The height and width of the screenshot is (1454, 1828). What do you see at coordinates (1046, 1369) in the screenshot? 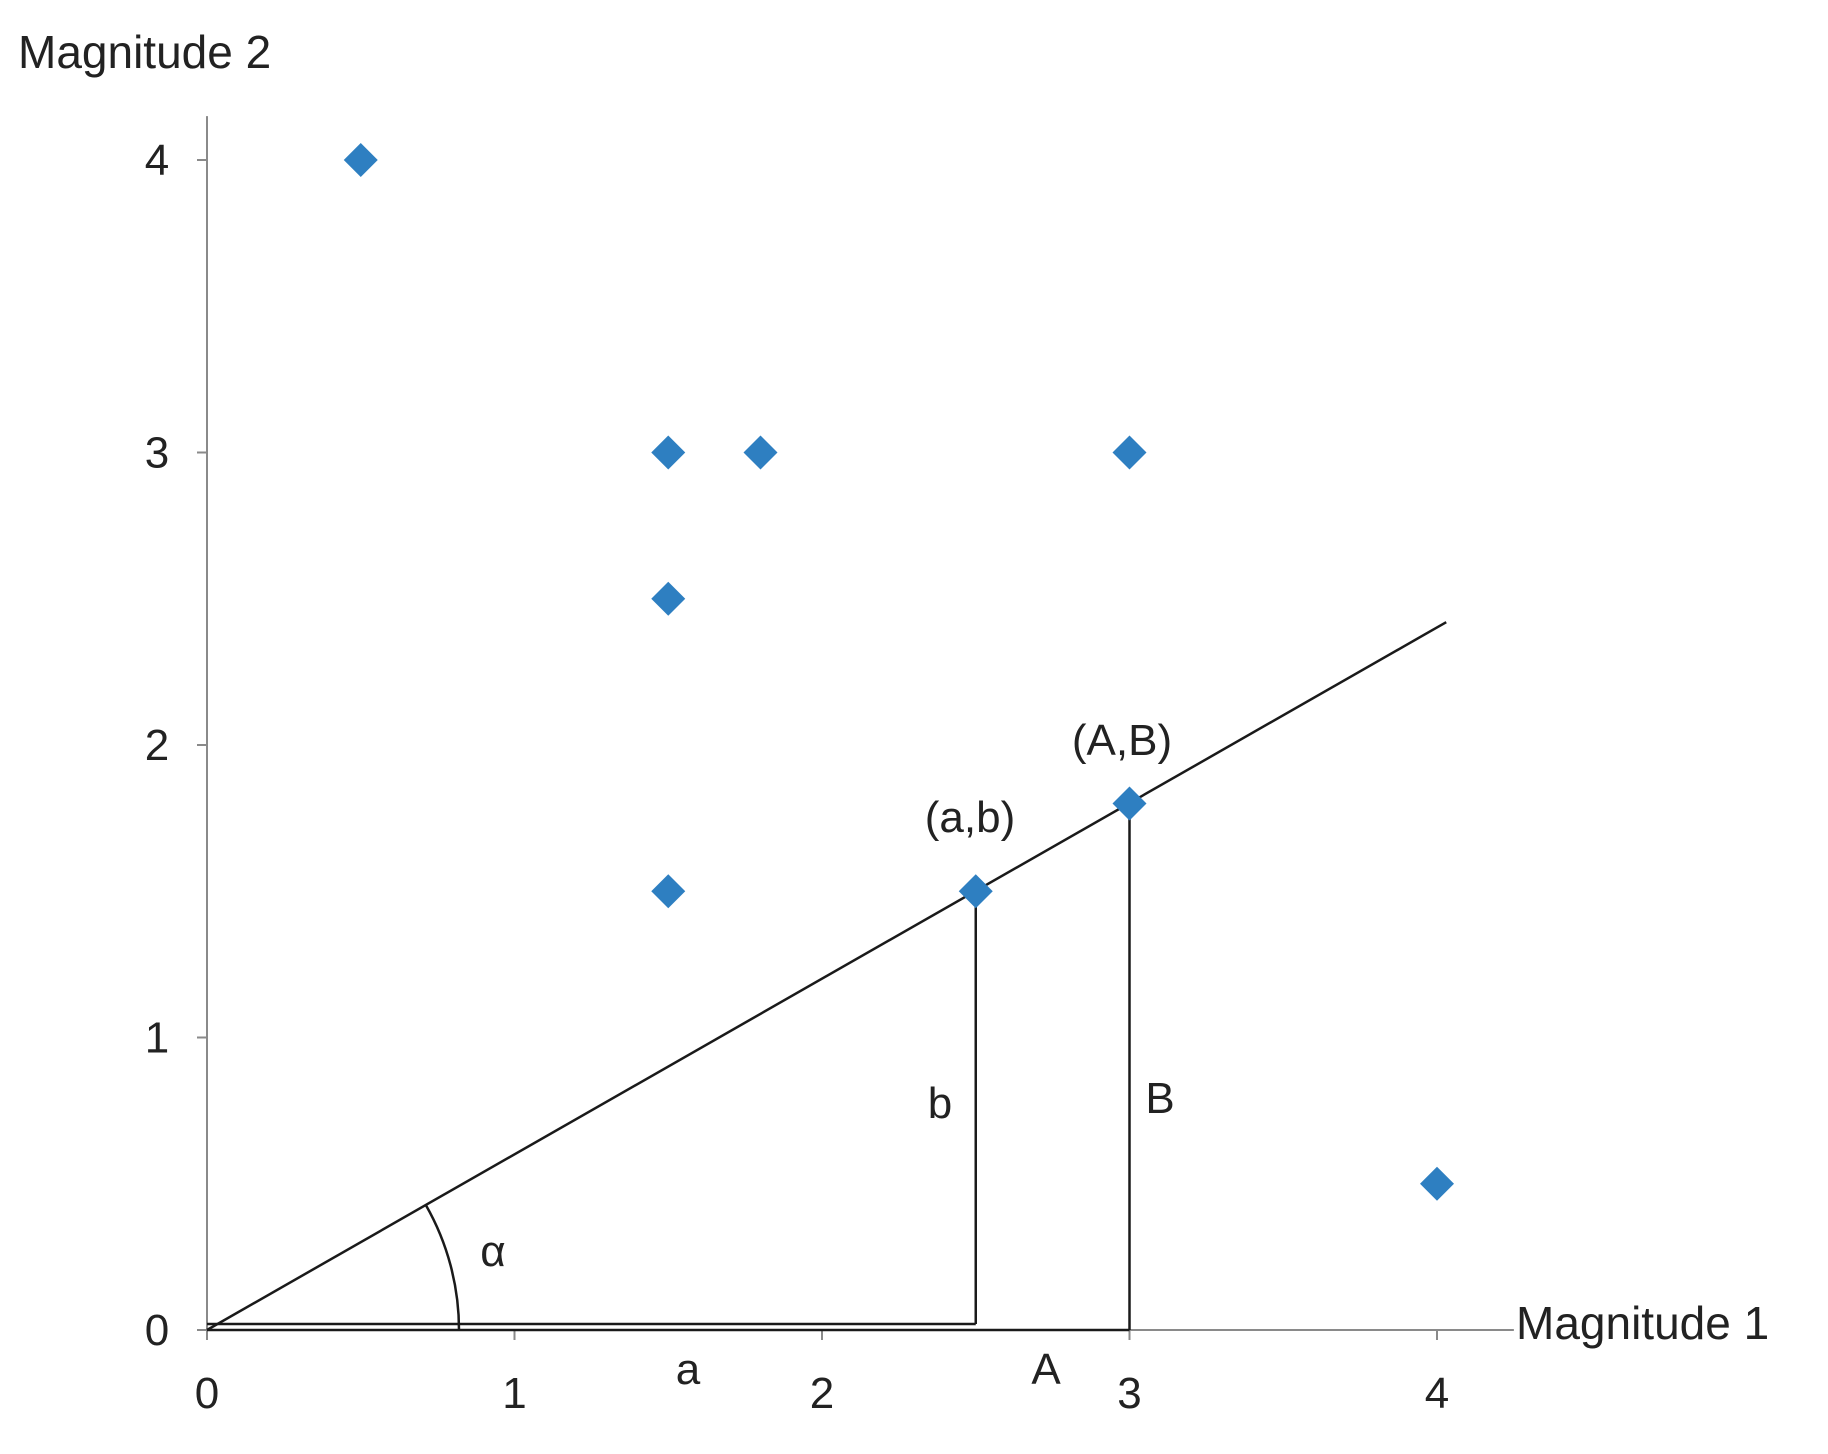
I see `annotation-big-A: A` at bounding box center [1046, 1369].